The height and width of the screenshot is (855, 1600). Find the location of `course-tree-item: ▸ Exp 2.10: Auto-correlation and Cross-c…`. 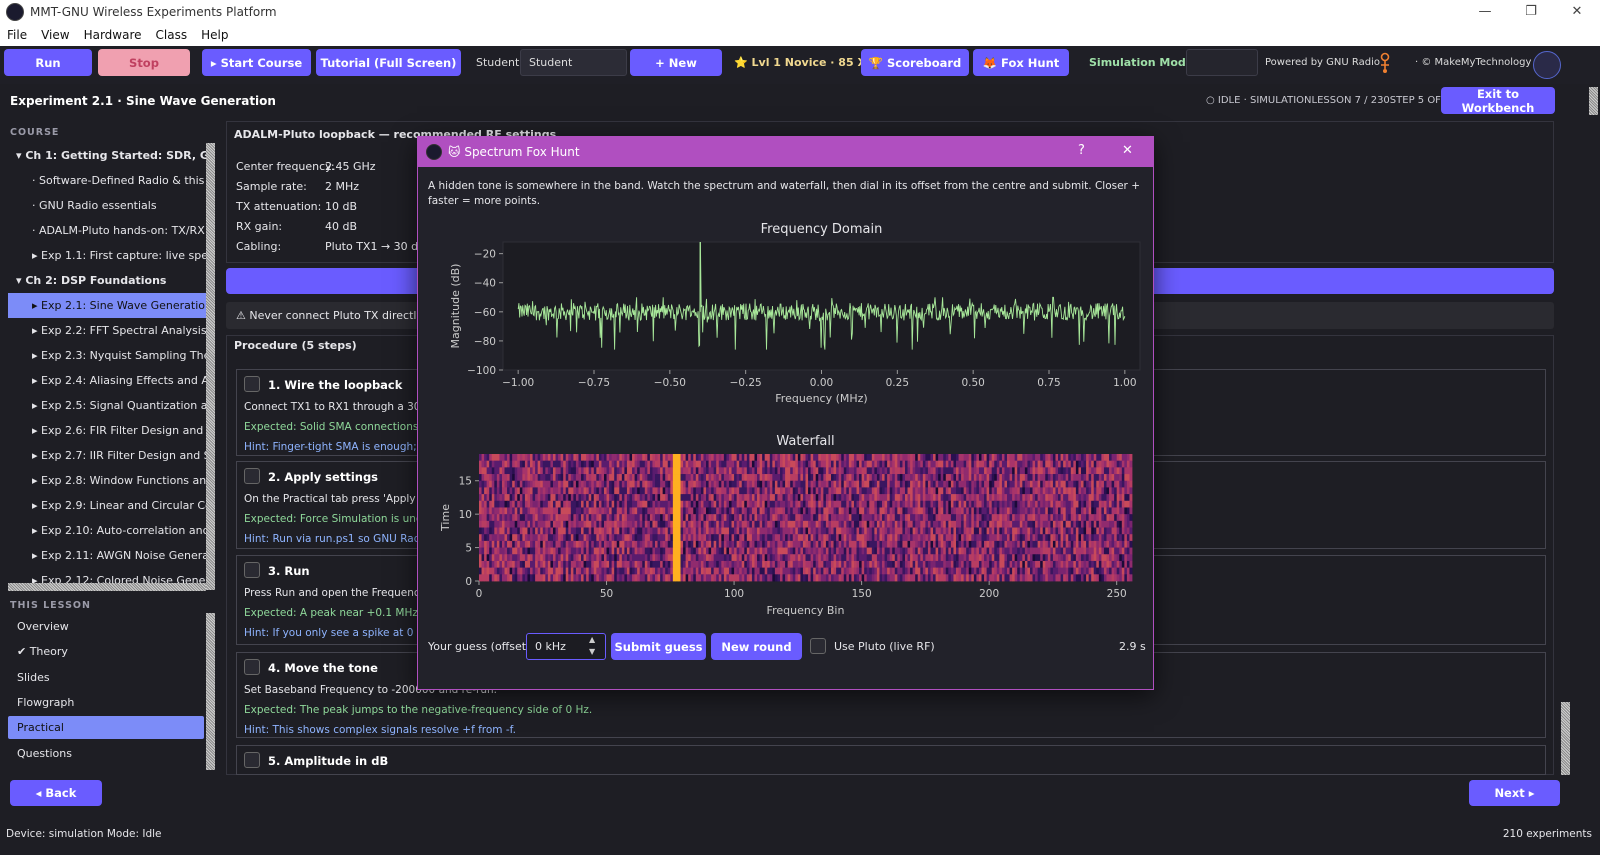

course-tree-item: ▸ Exp 2.10: Auto-correlation and Cross-c… is located at coordinates (119, 530).